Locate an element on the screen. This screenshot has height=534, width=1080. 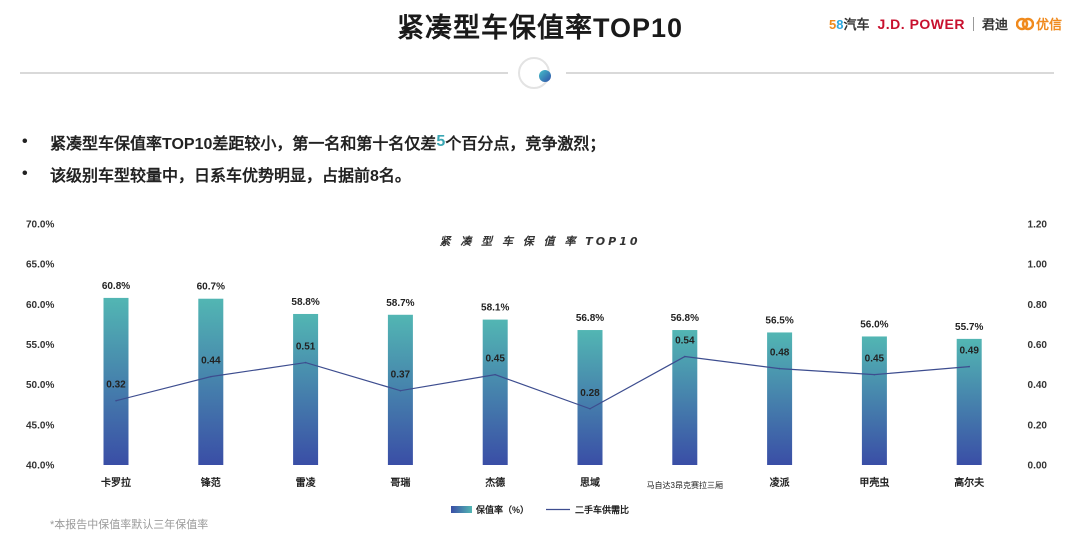
line-series is located at coordinates (542, 382).